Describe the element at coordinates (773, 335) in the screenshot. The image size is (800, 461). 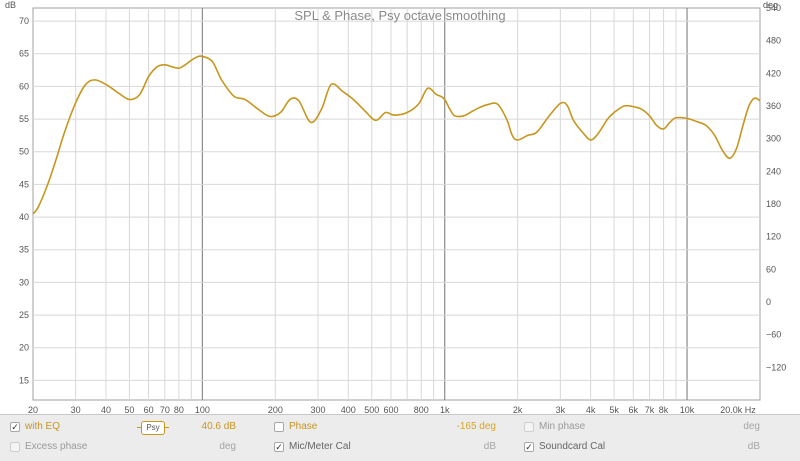
I see `y2-tick-label: −60` at that location.